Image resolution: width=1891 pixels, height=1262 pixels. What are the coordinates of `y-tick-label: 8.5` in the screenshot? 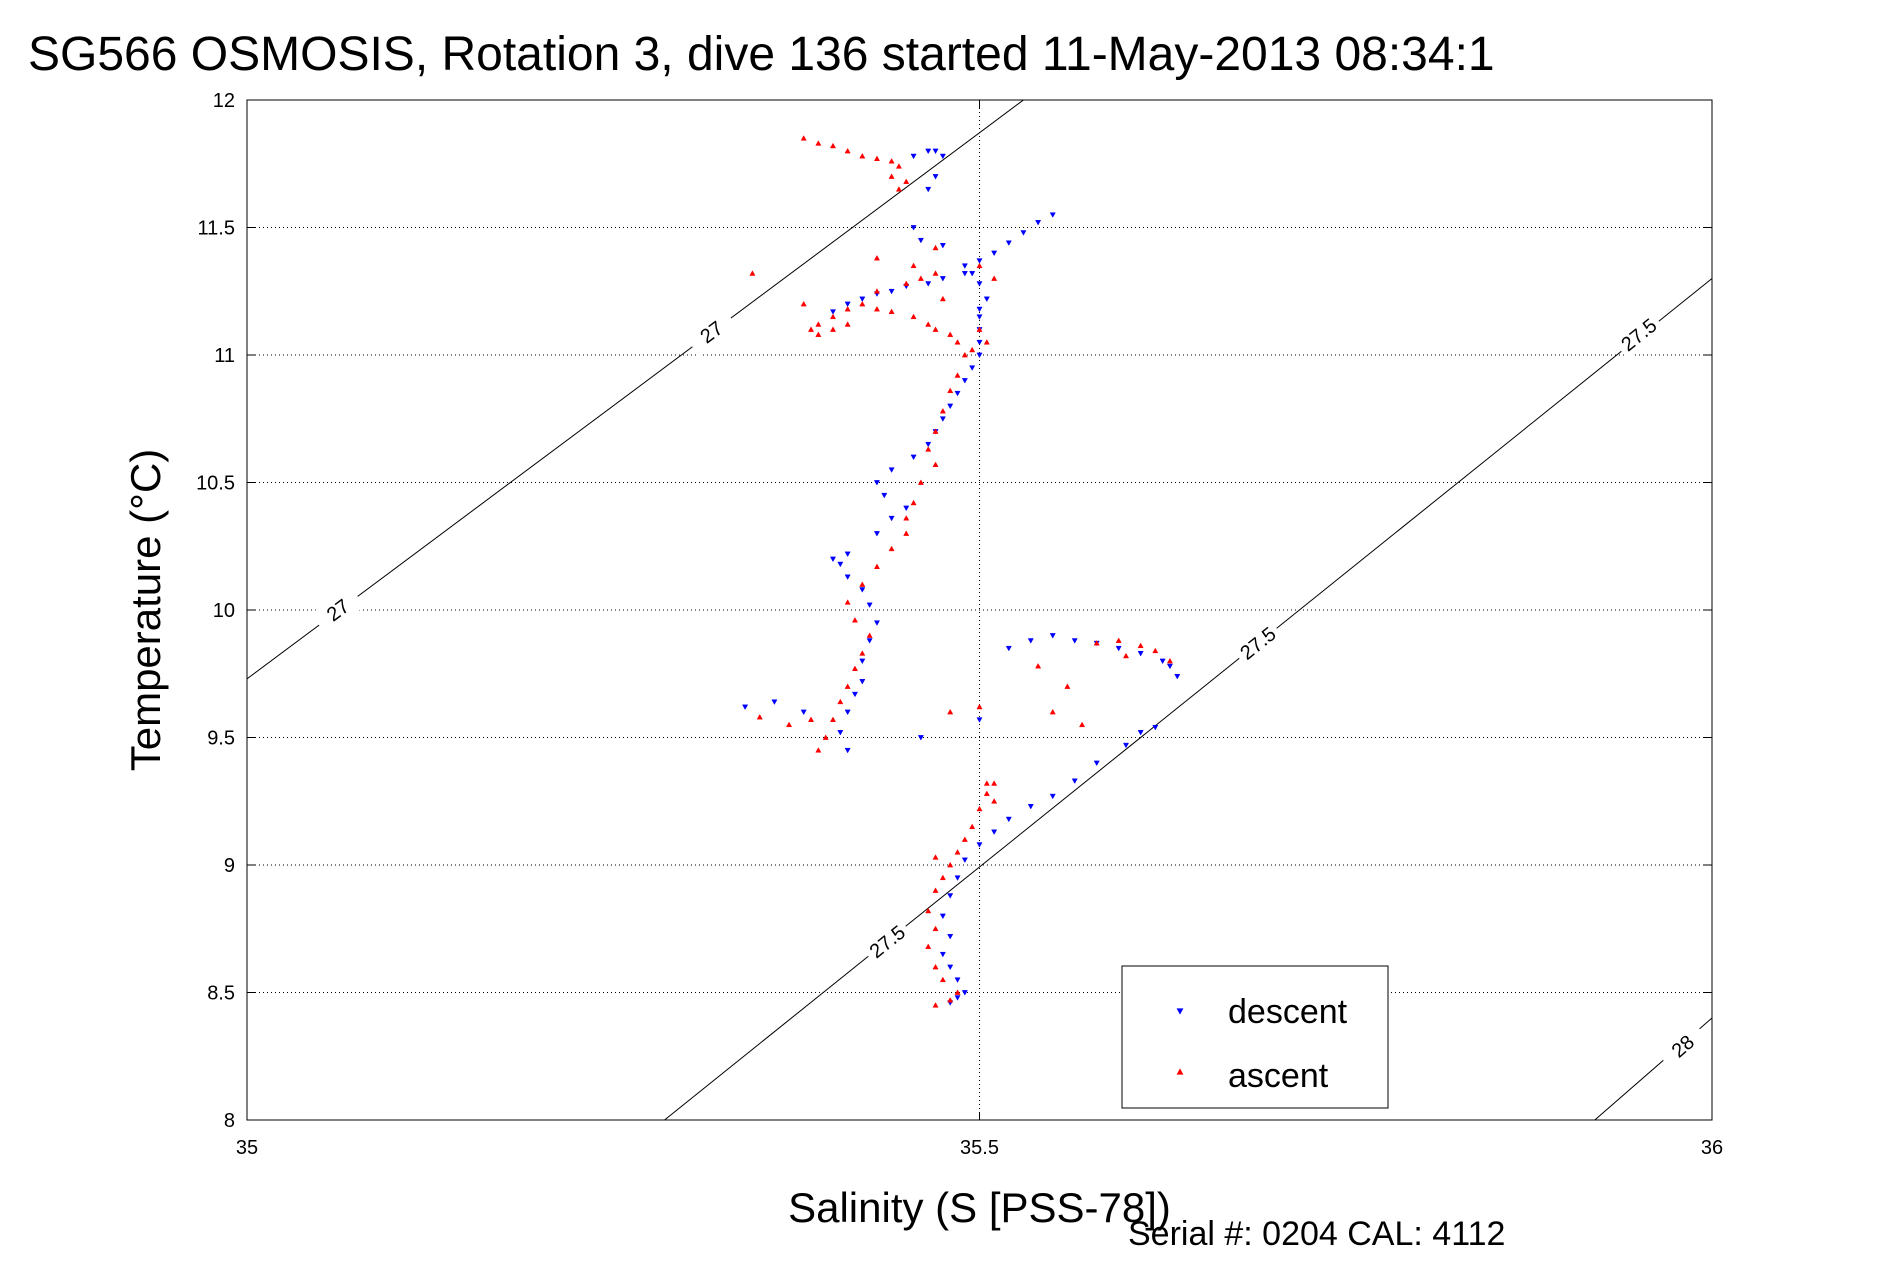 It's located at (221, 994).